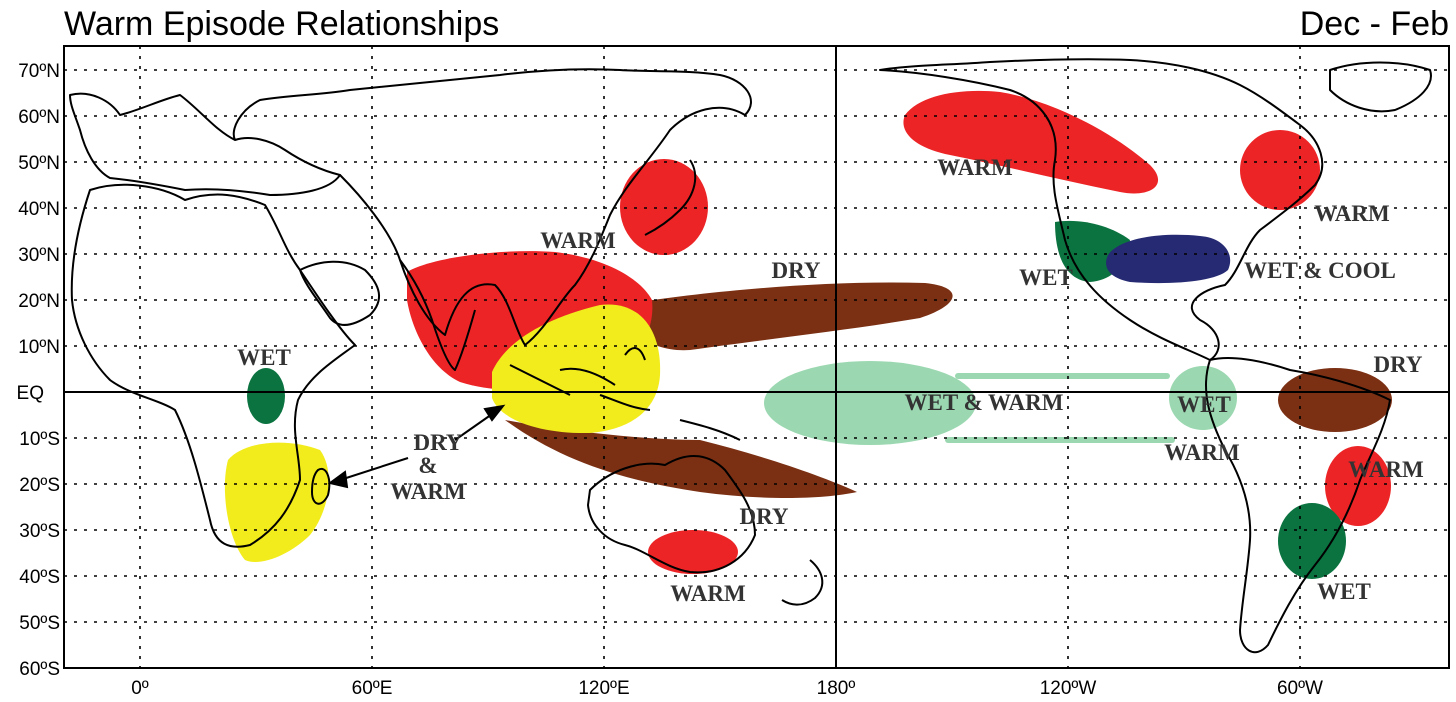 The width and height of the screenshot is (1456, 702). What do you see at coordinates (205, 144) in the screenshot?
I see `coast-europe` at bounding box center [205, 144].